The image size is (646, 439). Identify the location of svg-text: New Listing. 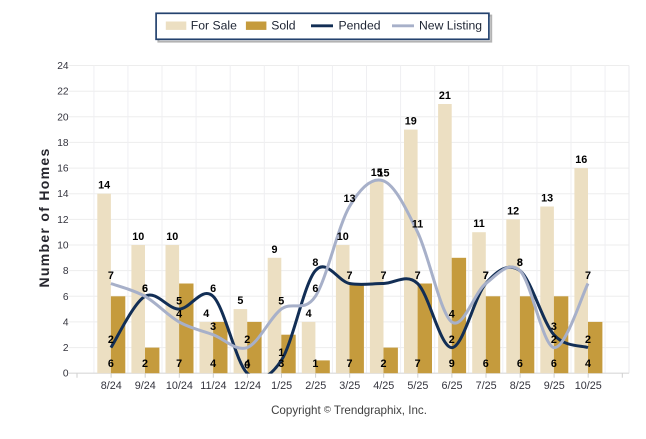
(450, 26).